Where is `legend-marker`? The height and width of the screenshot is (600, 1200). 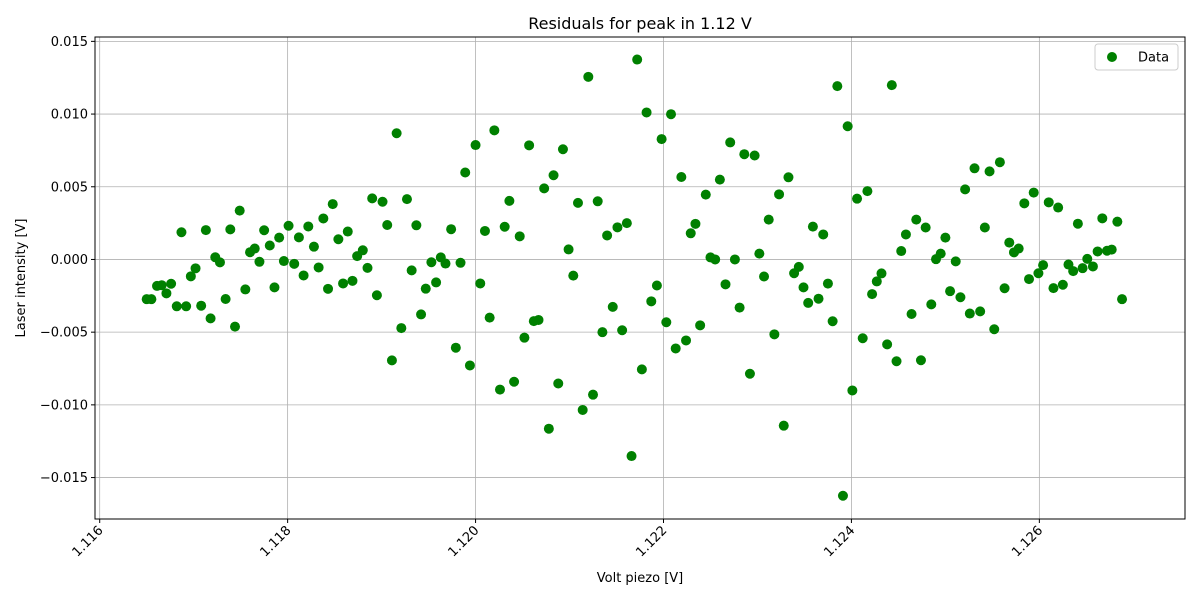
legend-marker is located at coordinates (1112, 57).